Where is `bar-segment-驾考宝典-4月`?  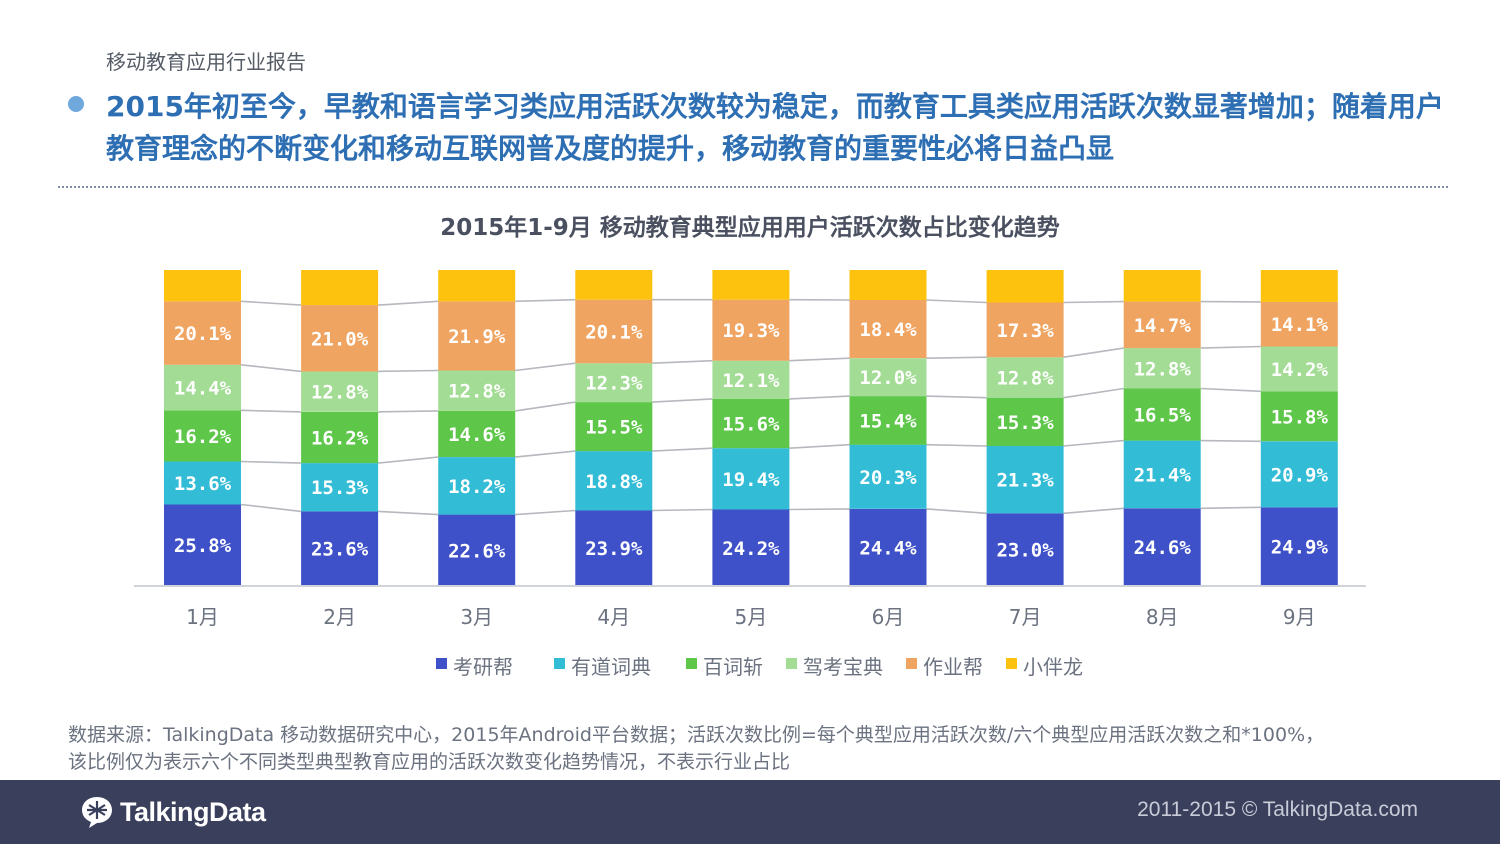
bar-segment-驾考宝典-4月 is located at coordinates (614, 383).